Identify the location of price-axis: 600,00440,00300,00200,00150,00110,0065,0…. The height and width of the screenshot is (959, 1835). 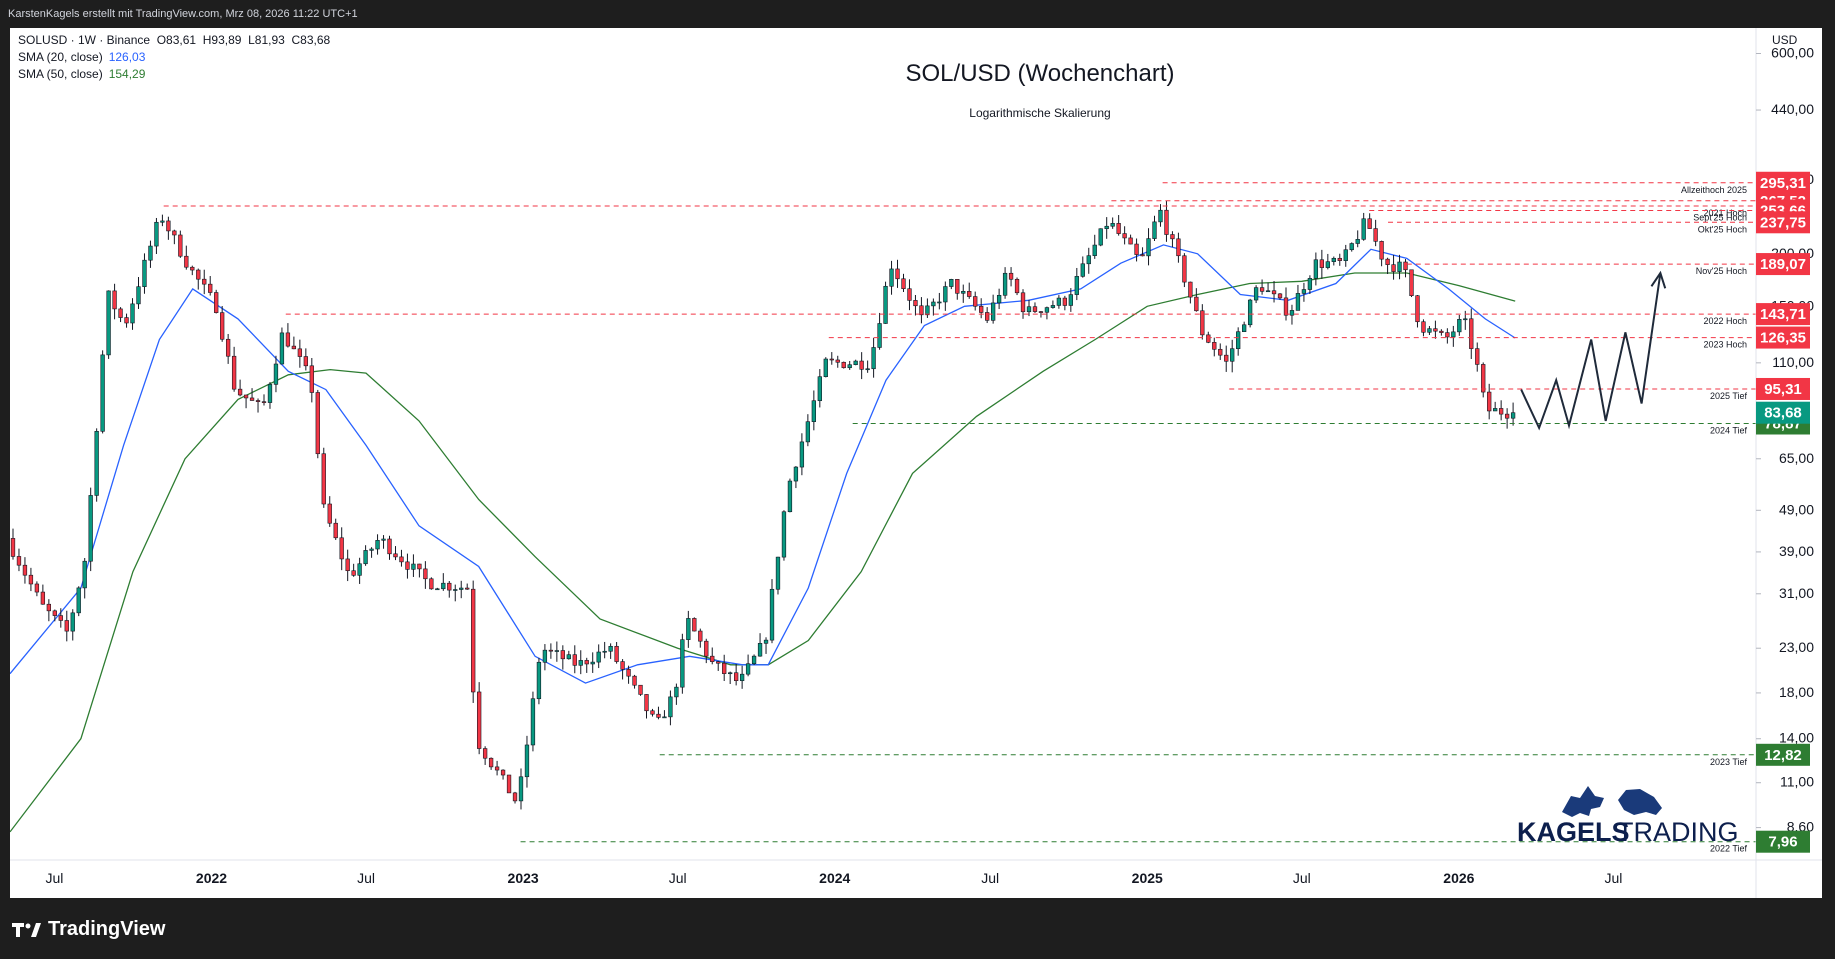
(1785, 439).